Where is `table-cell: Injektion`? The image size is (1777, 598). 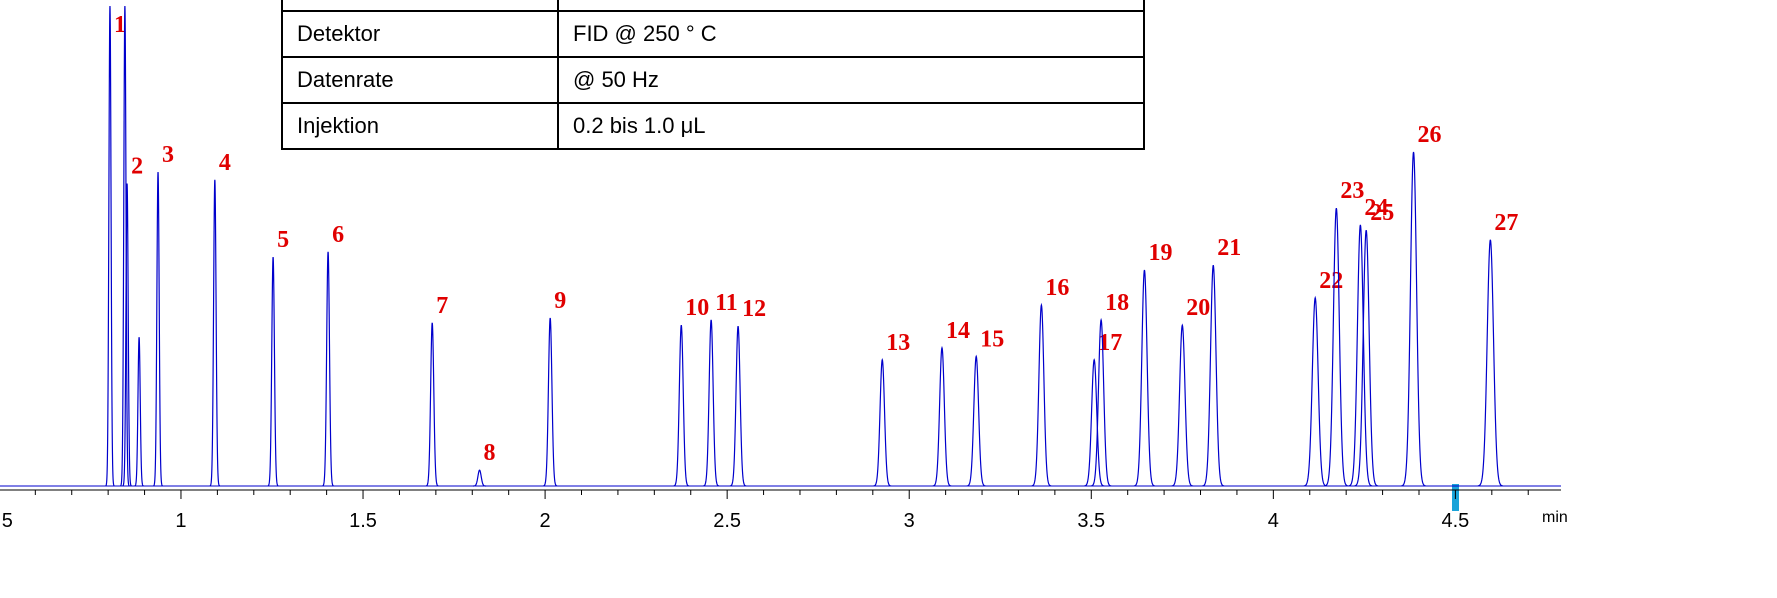
table-cell: Injektion is located at coordinates (420, 126).